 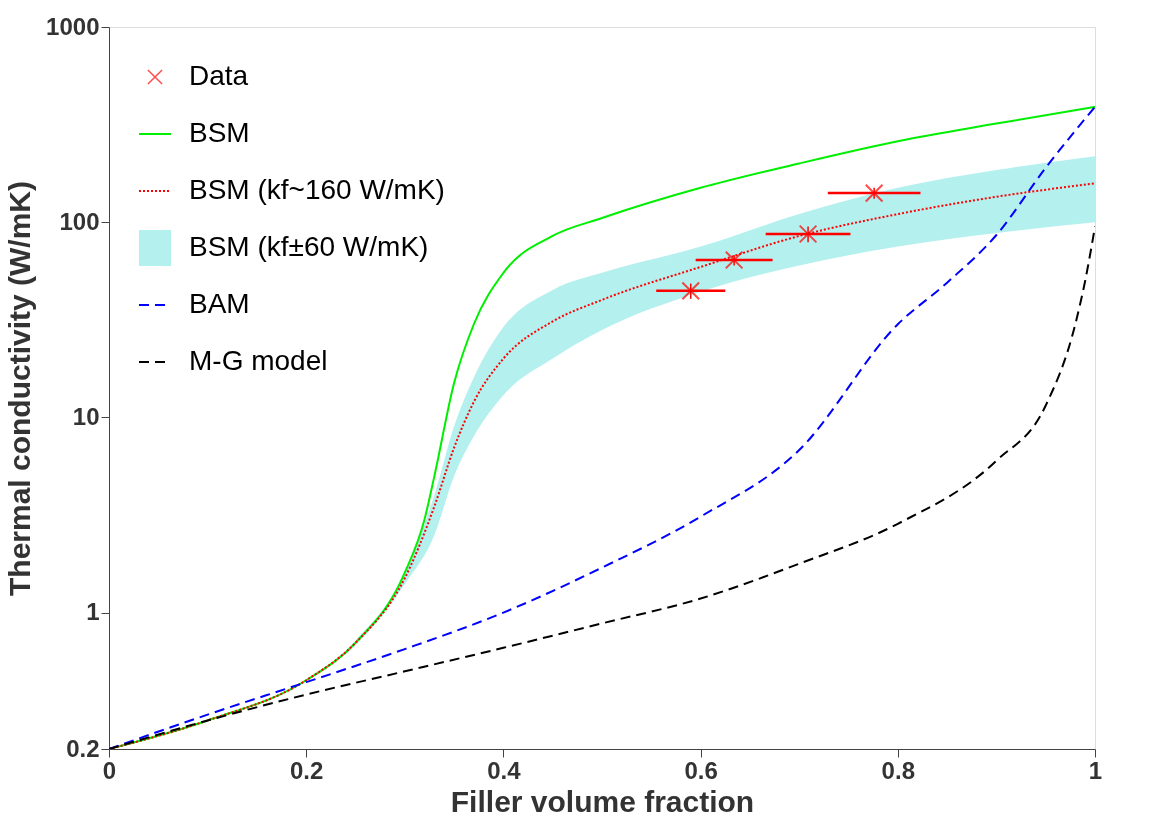 What do you see at coordinates (219, 75) in the screenshot?
I see `legend-label: Data` at bounding box center [219, 75].